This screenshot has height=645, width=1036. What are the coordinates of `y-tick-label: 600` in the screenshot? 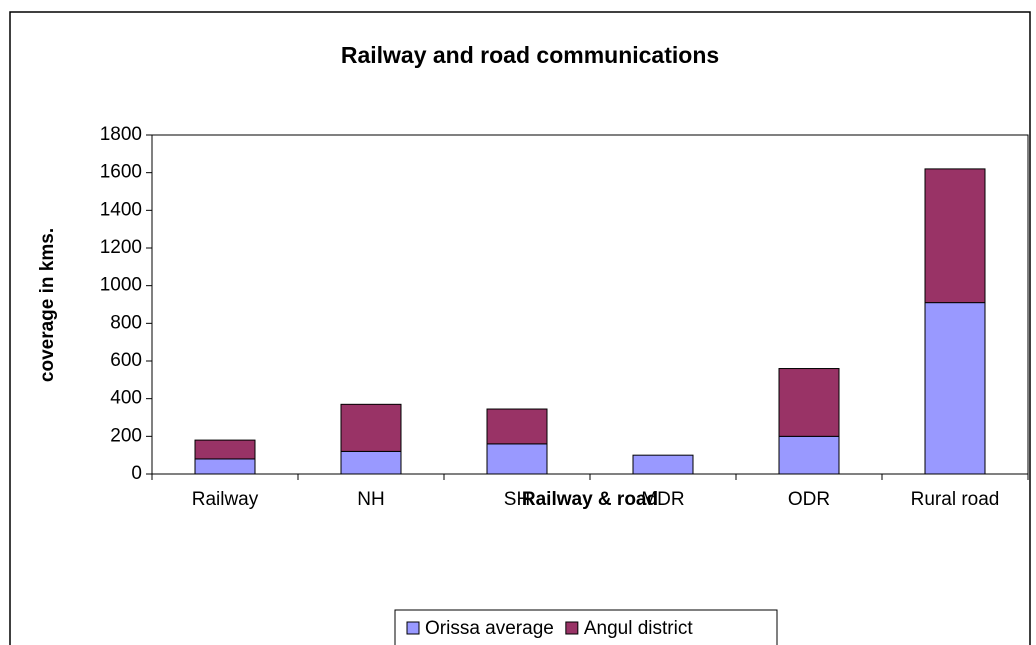 It's located at (126, 360).